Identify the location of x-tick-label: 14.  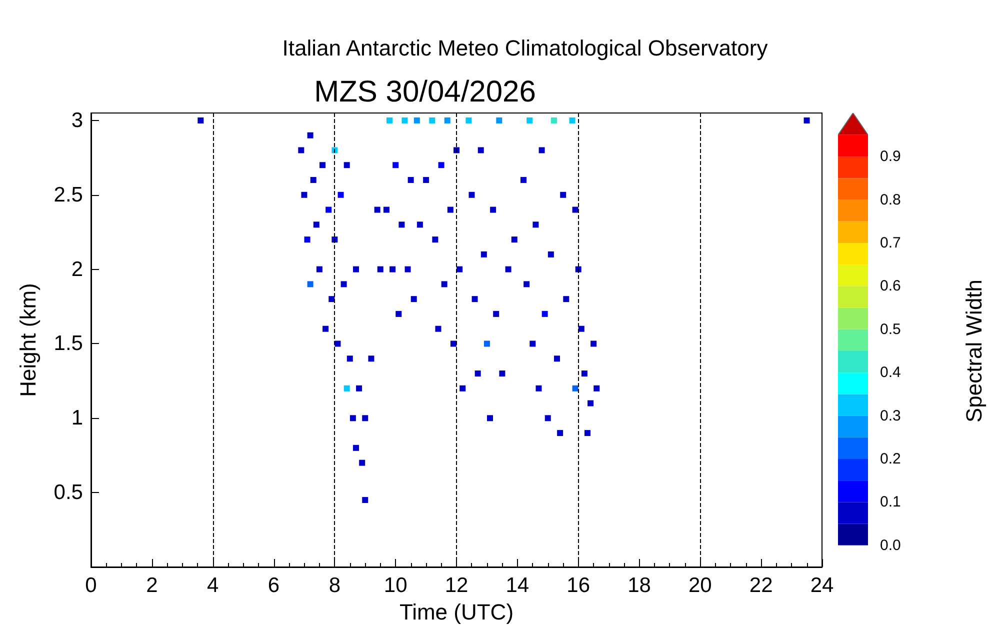
(518, 585).